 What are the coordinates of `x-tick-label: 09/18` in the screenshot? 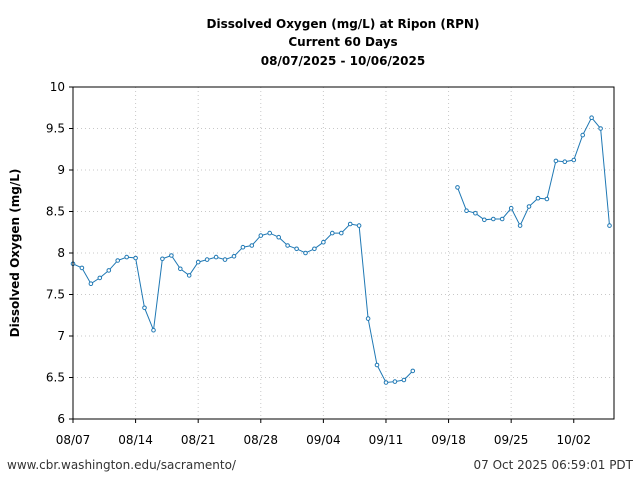 It's located at (448, 440).